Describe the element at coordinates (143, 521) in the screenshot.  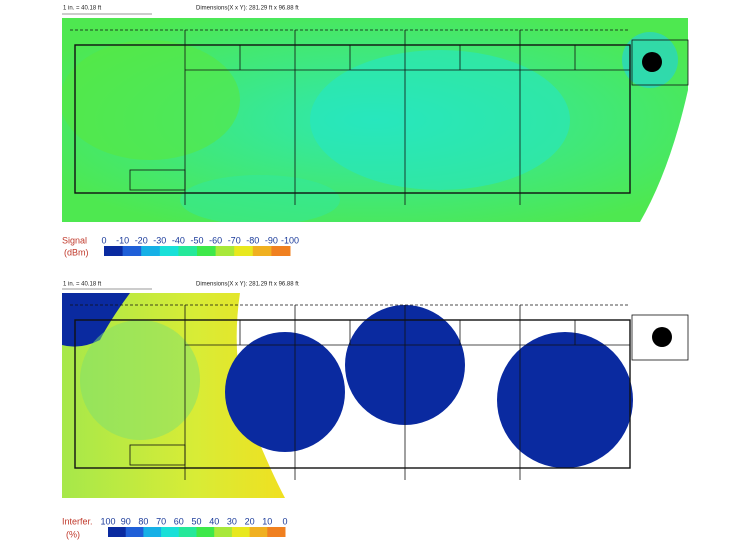
I see `legend-label: 80` at that location.